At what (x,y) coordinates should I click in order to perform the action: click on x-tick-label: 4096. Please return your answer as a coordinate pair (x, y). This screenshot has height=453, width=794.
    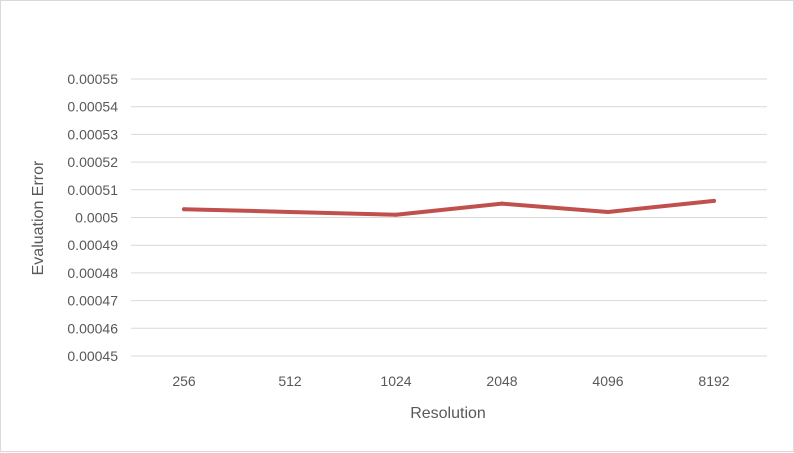
    Looking at the image, I should click on (607, 381).